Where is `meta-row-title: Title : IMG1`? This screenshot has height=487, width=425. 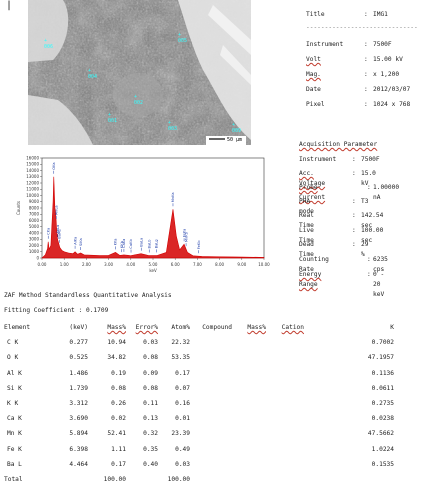
meta-row-title: Title : IMG1 is located at coordinates (363, 15).